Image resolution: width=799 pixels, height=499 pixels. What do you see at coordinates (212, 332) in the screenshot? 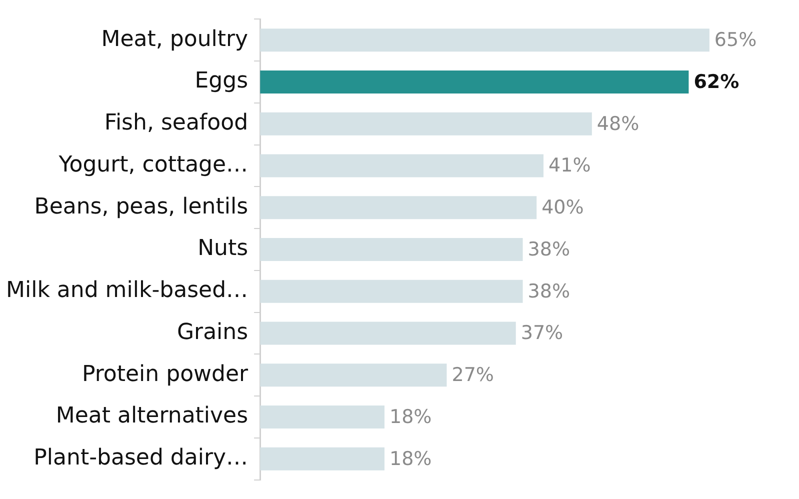
I see `y-tick-label: Grains` at bounding box center [212, 332].